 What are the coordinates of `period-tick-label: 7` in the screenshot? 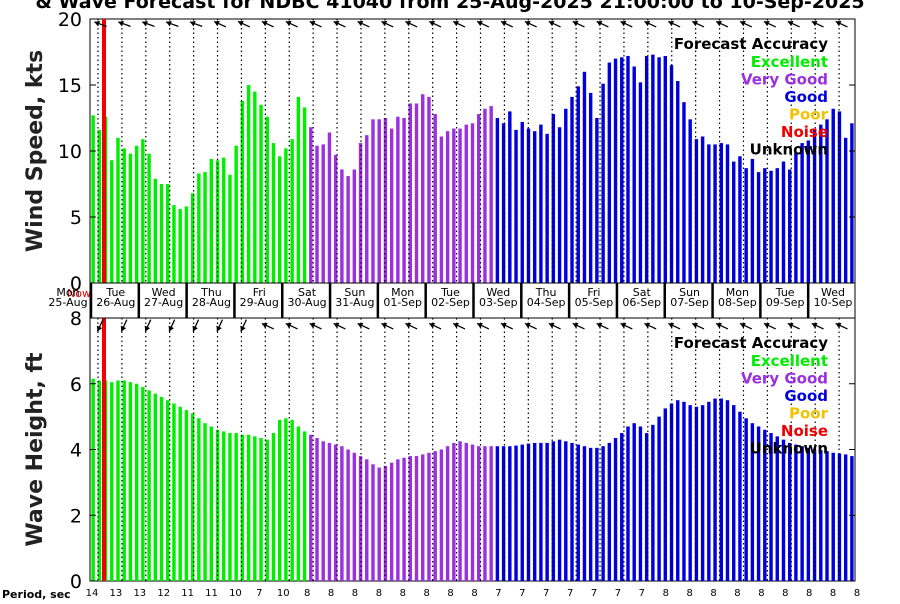 It's located at (642, 593).